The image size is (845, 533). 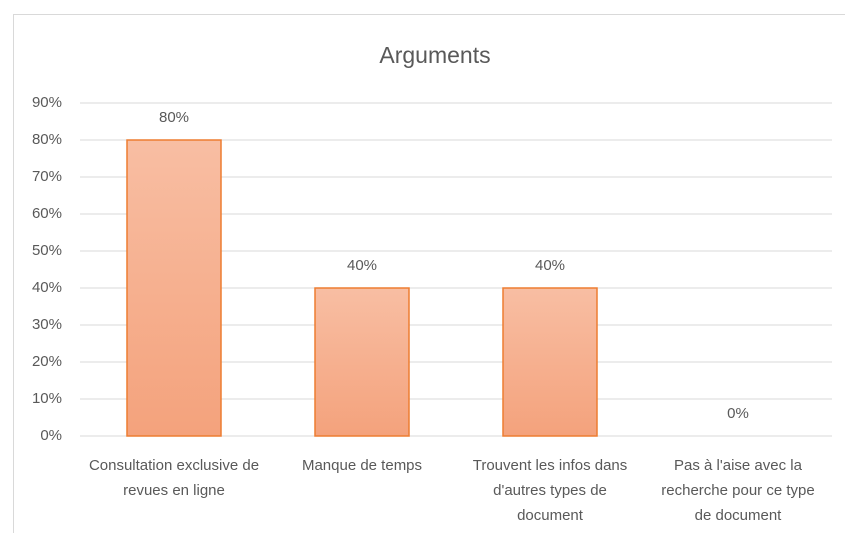 I want to click on y-tick-label: 10%, so click(x=47, y=398).